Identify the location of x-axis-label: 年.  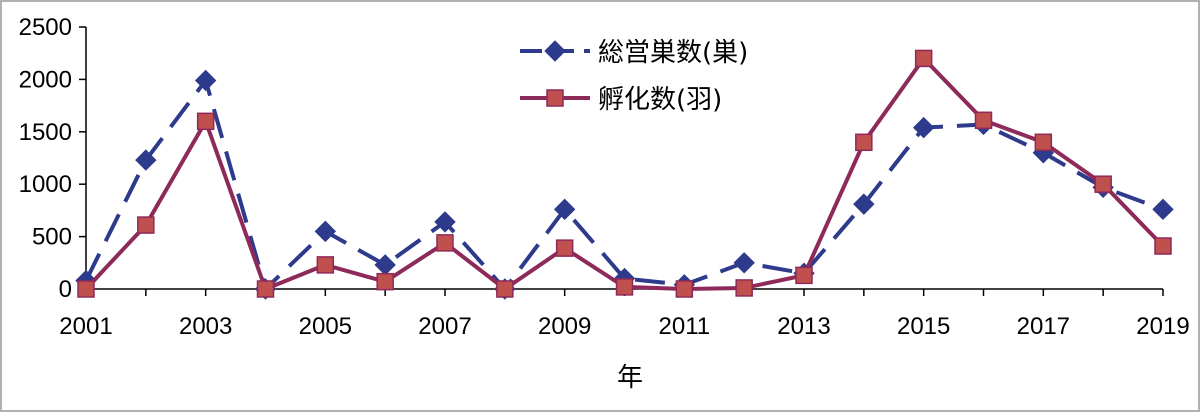
(630, 378).